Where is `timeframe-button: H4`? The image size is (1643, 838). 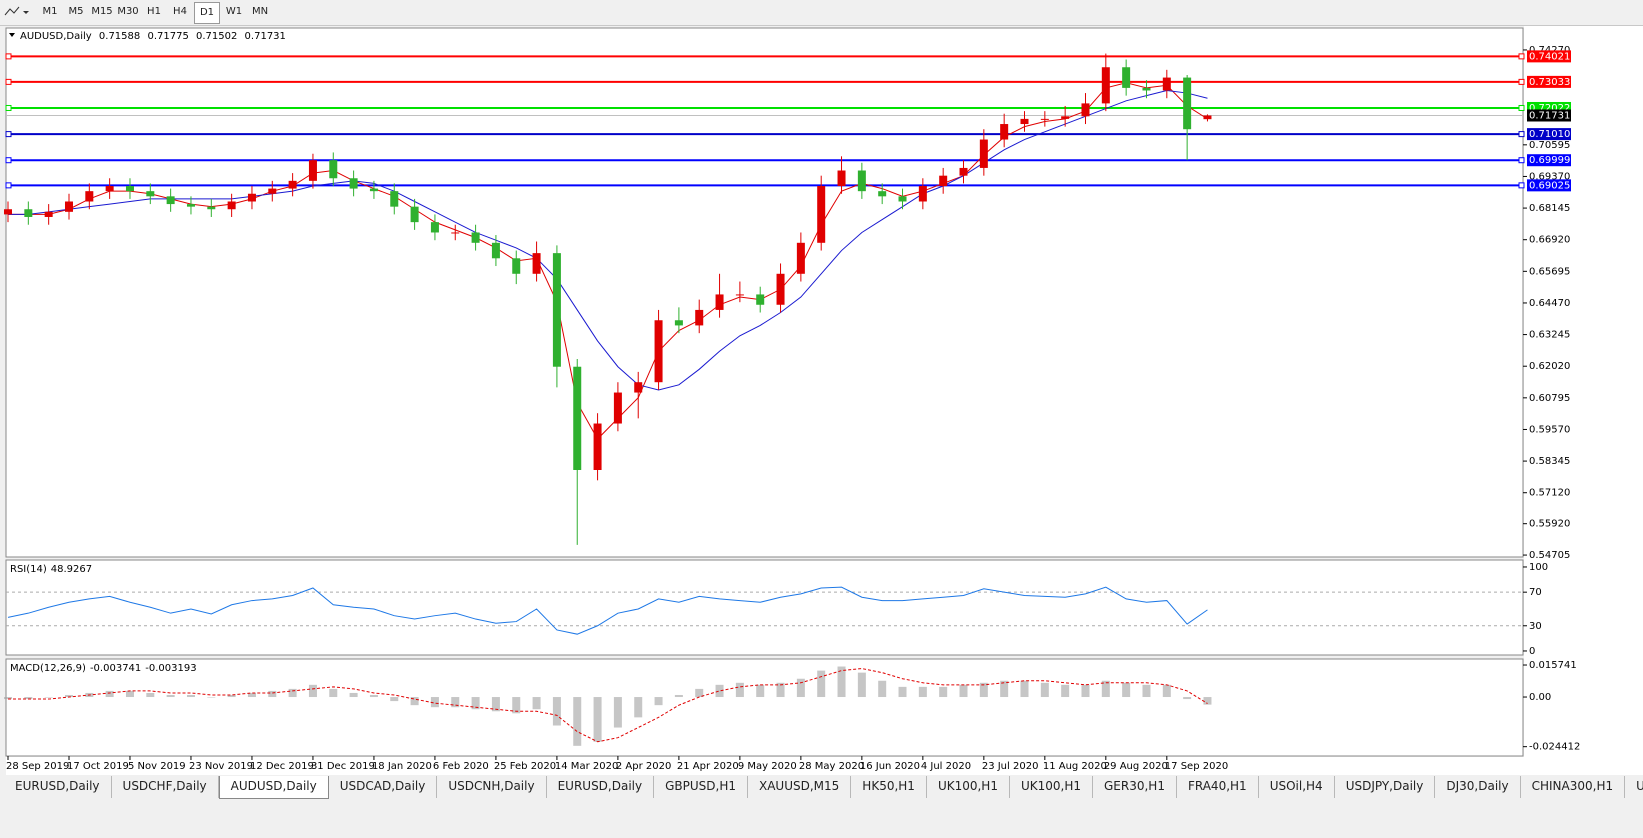
timeframe-button: H4 is located at coordinates (180, 11).